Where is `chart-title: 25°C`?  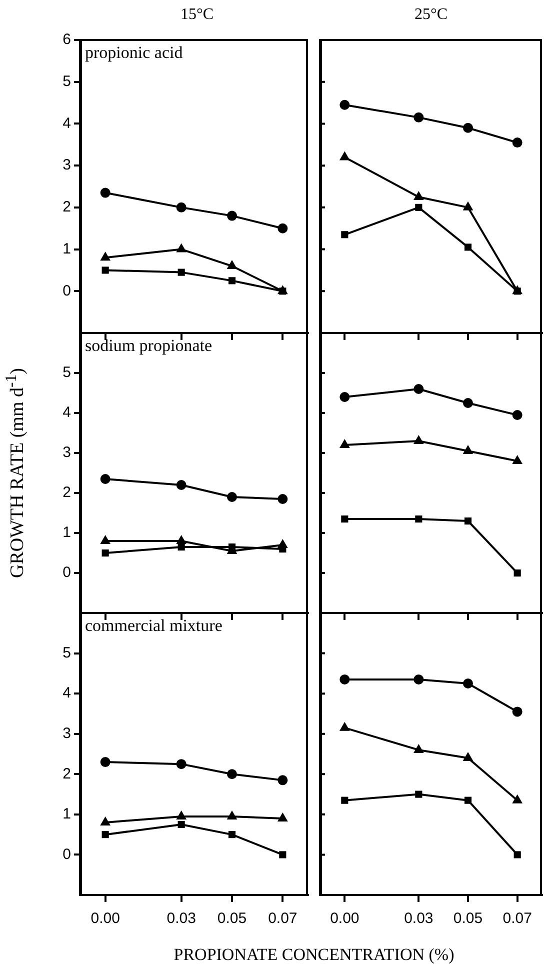
chart-title: 25°C is located at coordinates (431, 15).